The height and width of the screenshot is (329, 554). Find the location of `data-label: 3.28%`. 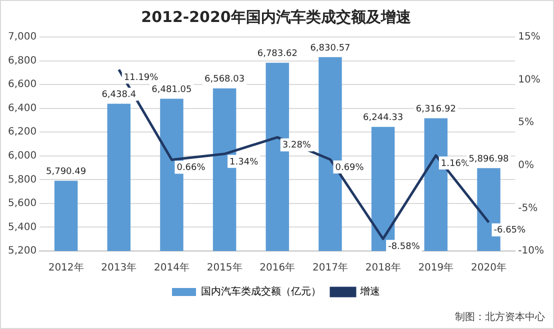

data-label: 3.28% is located at coordinates (297, 145).